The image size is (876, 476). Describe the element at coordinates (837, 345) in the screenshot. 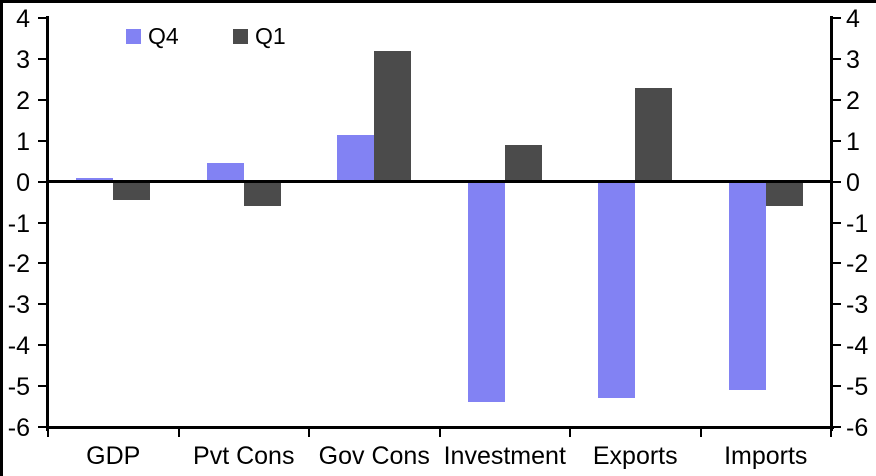

I see `y-tick-right--4` at that location.